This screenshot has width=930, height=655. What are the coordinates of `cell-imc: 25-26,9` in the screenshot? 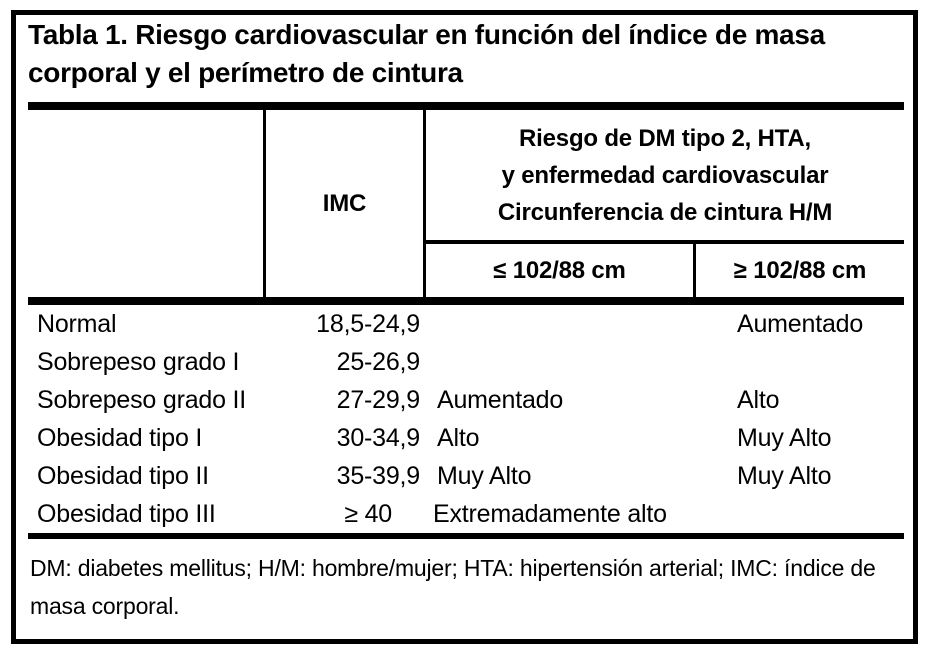 It's located at (378, 362).